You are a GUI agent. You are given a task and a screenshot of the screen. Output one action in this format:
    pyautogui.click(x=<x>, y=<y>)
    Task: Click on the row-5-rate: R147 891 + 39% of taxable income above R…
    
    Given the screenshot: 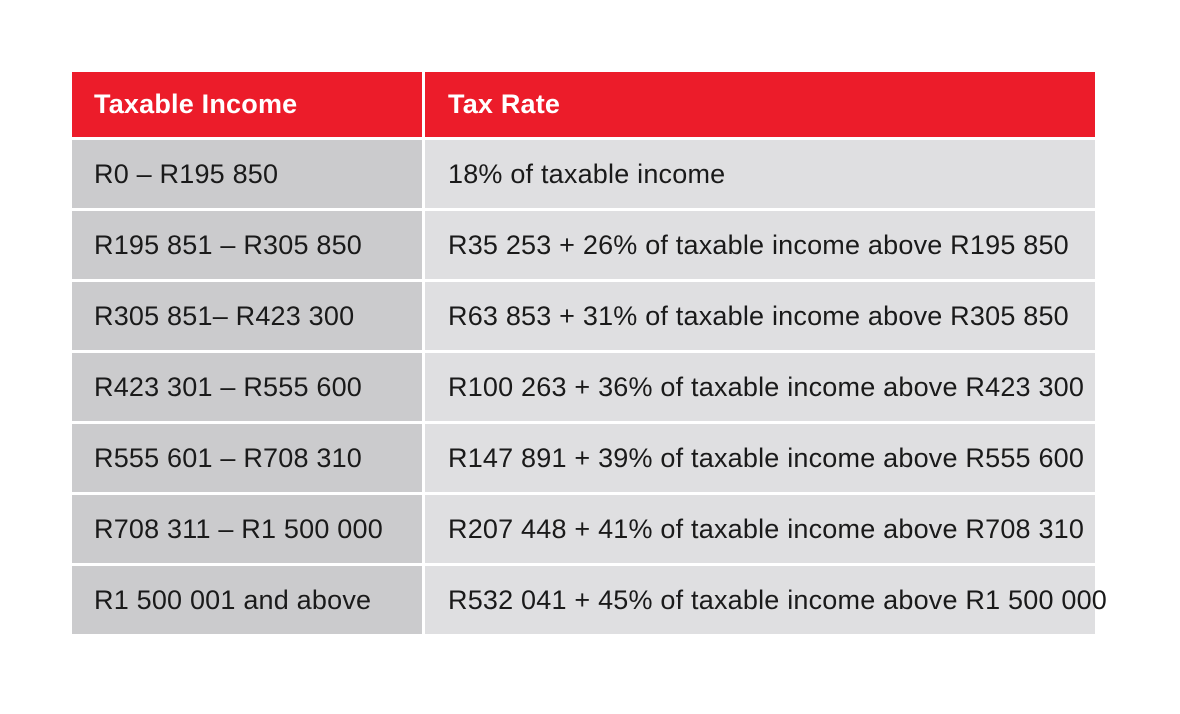 What is the action you would take?
    pyautogui.click(x=760, y=458)
    